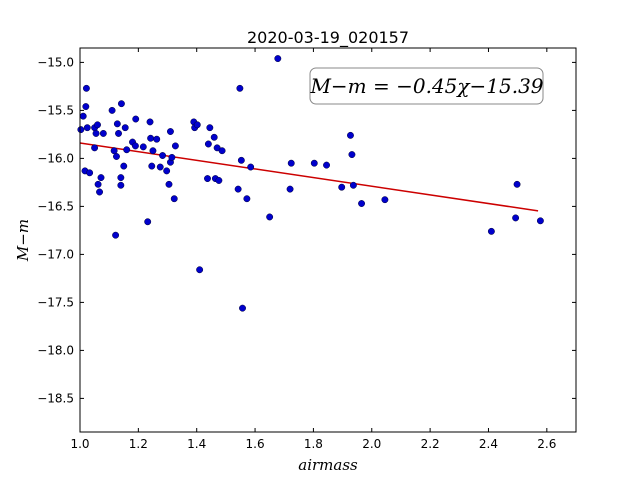 This screenshot has height=480, width=640. Describe the element at coordinates (488, 444) in the screenshot. I see `x-tick-label: 2.4` at that location.